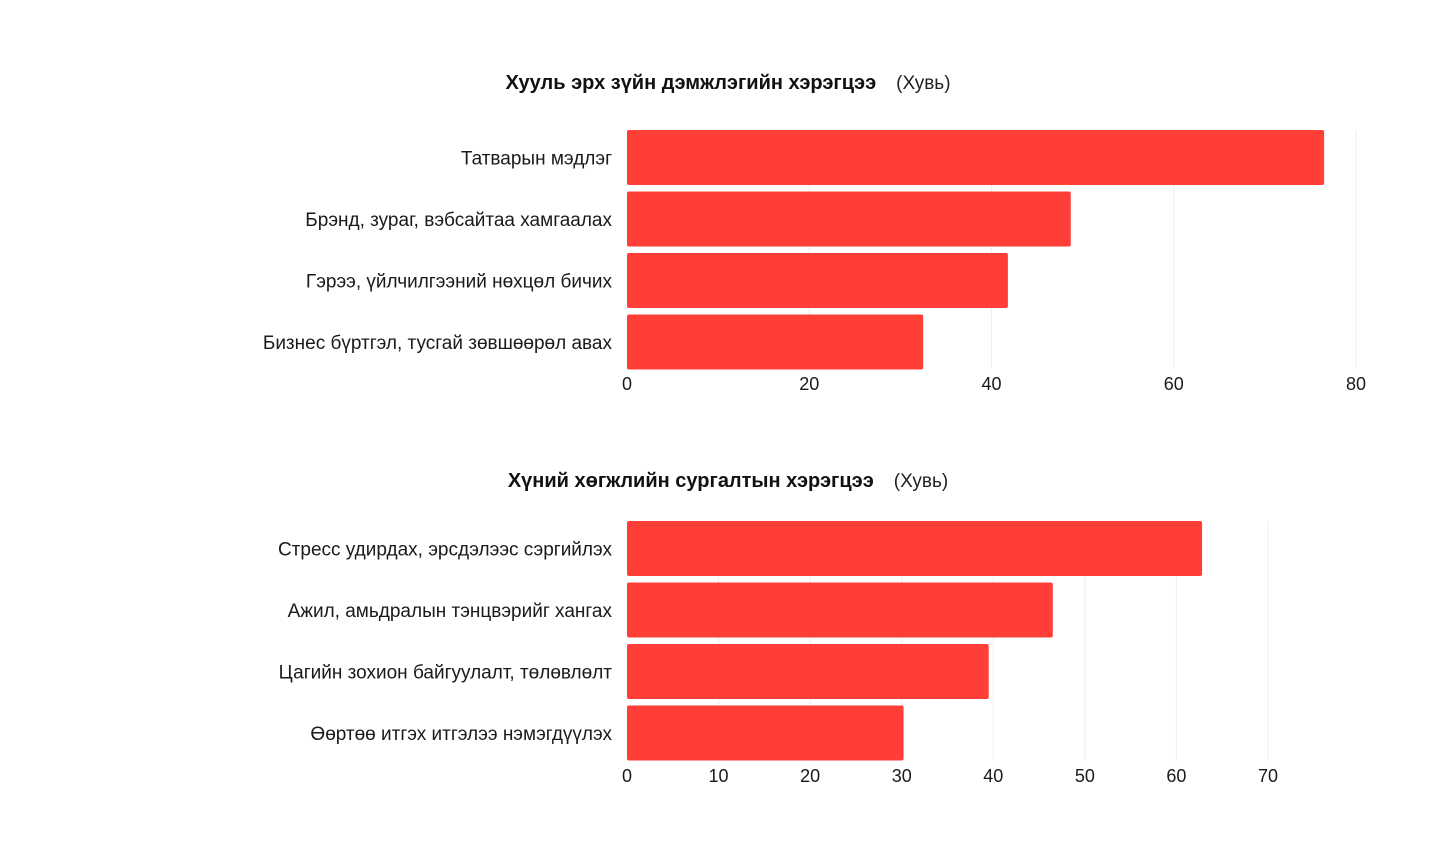 This screenshot has width=1456, height=856. Describe the element at coordinates (438, 343) in the screenshot. I see `category-label: Бизнес бүртгэл, тусгай зөвшөөрөл авах` at that location.